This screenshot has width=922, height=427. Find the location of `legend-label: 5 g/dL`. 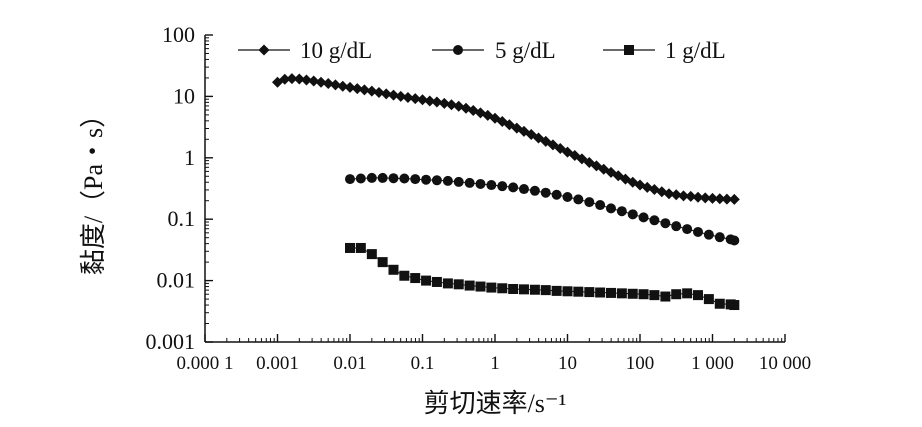

legend-label: 5 g/dL is located at coordinates (525, 50).